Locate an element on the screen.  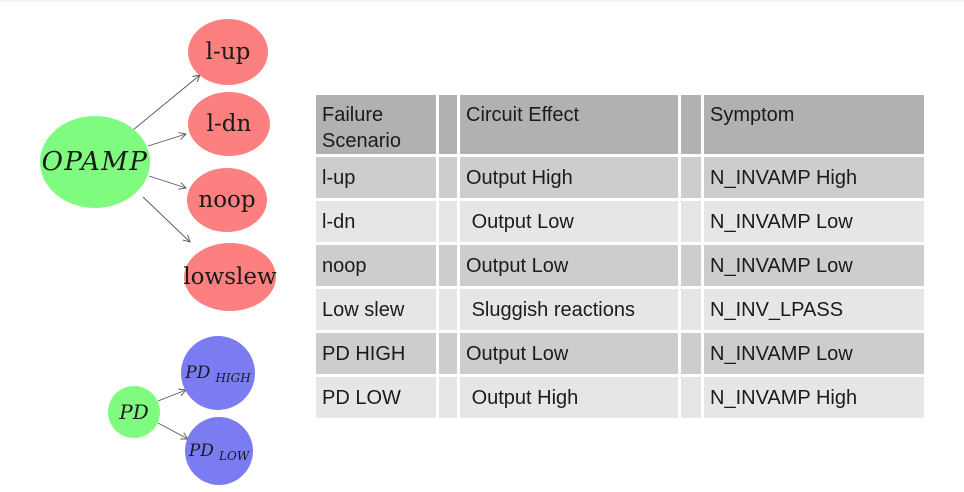
top-edge-highlight is located at coordinates (482, 1).